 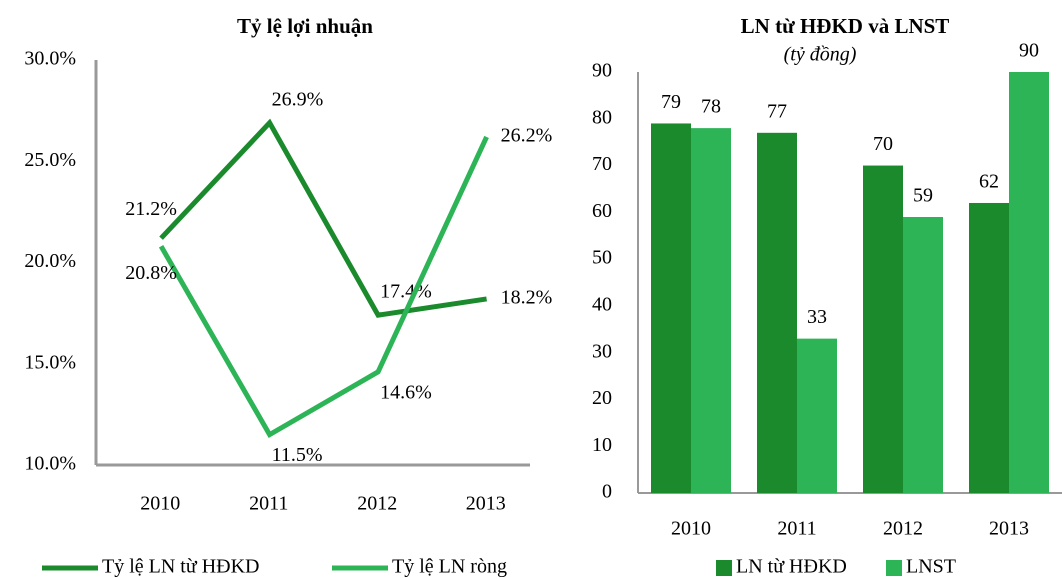 What do you see at coordinates (50, 261) in the screenshot?
I see `y-tick-label: 20.0%` at bounding box center [50, 261].